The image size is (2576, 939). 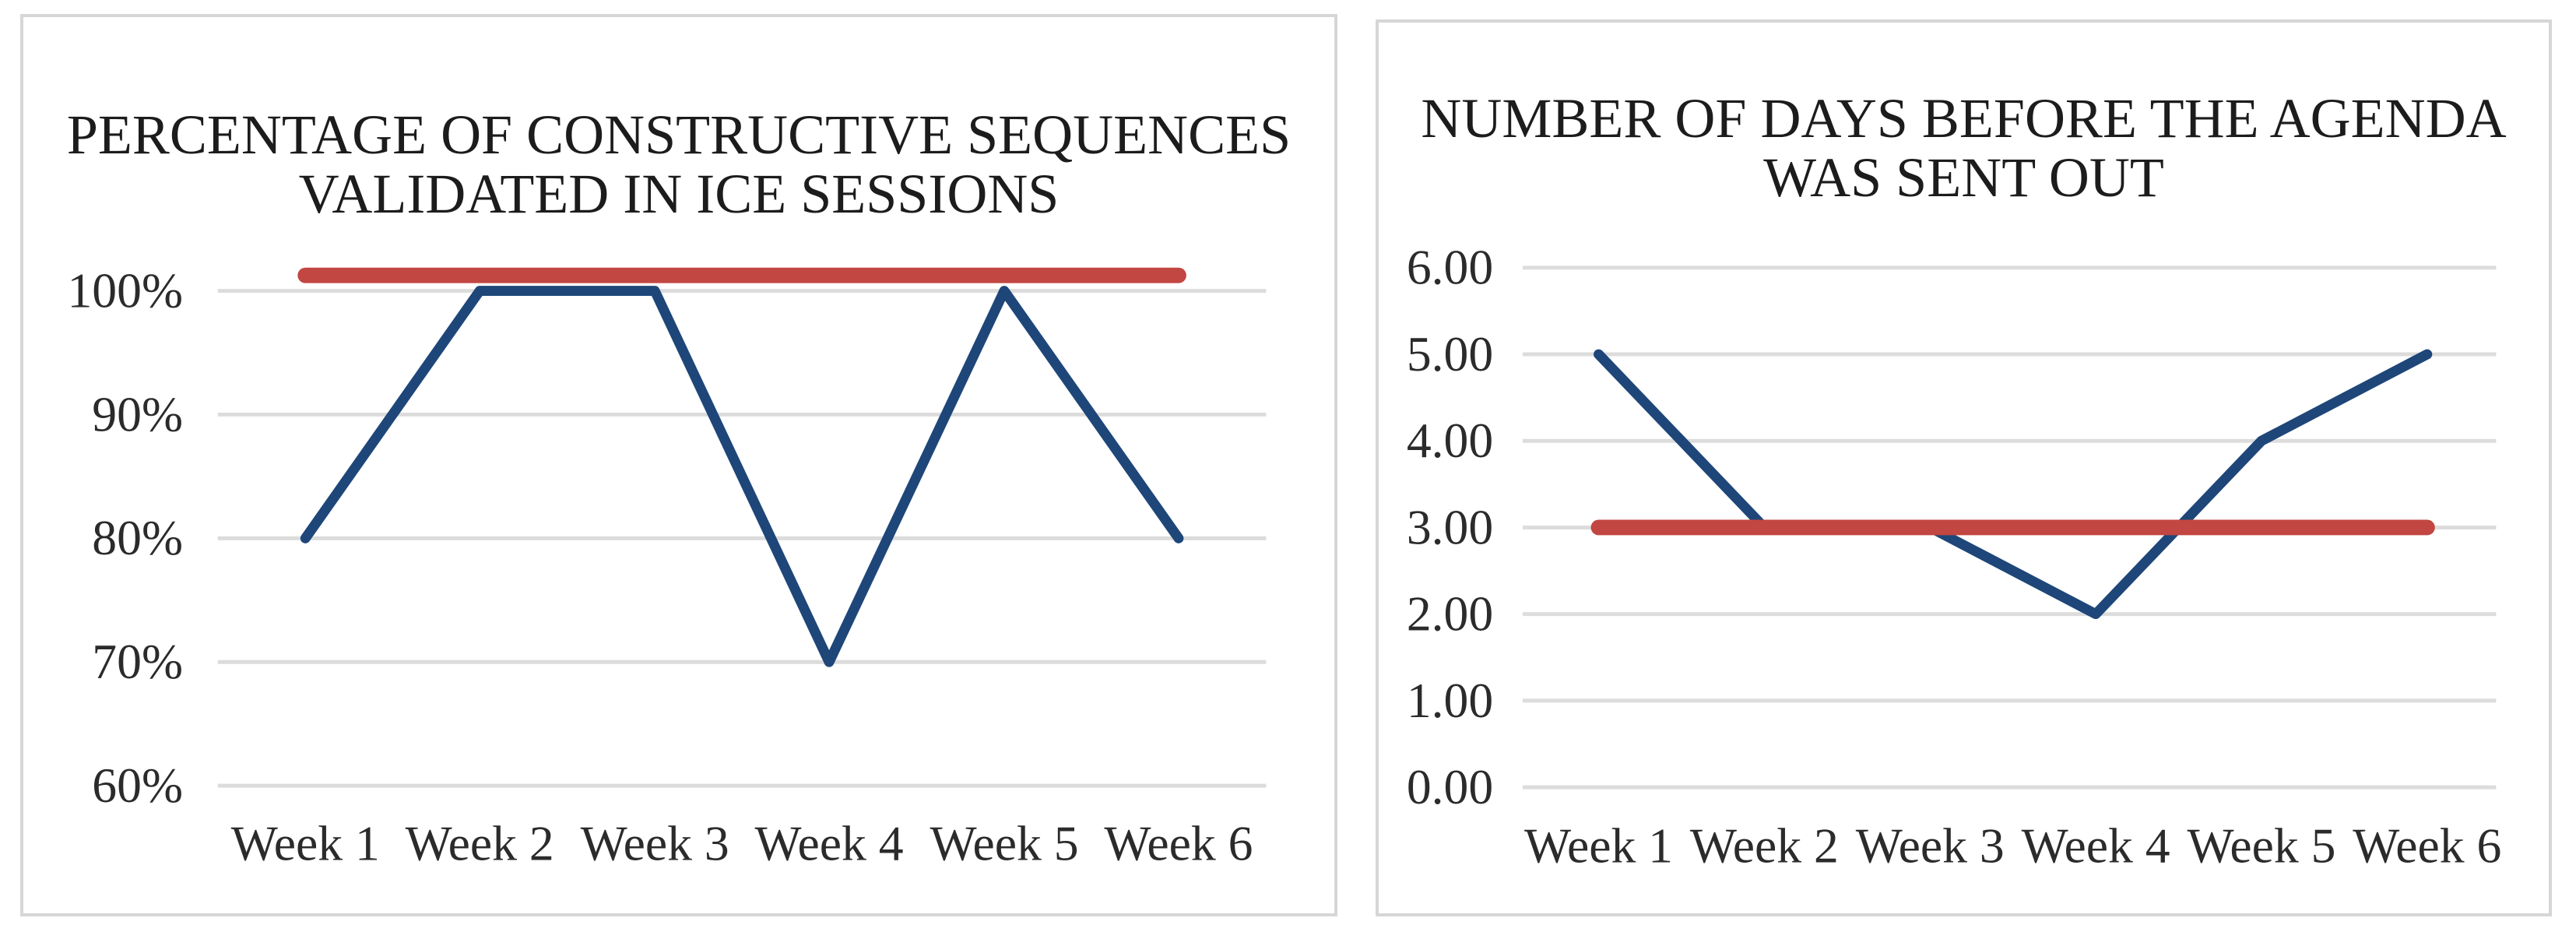 What do you see at coordinates (137, 413) in the screenshot?
I see `y-tick-label: 90%` at bounding box center [137, 413].